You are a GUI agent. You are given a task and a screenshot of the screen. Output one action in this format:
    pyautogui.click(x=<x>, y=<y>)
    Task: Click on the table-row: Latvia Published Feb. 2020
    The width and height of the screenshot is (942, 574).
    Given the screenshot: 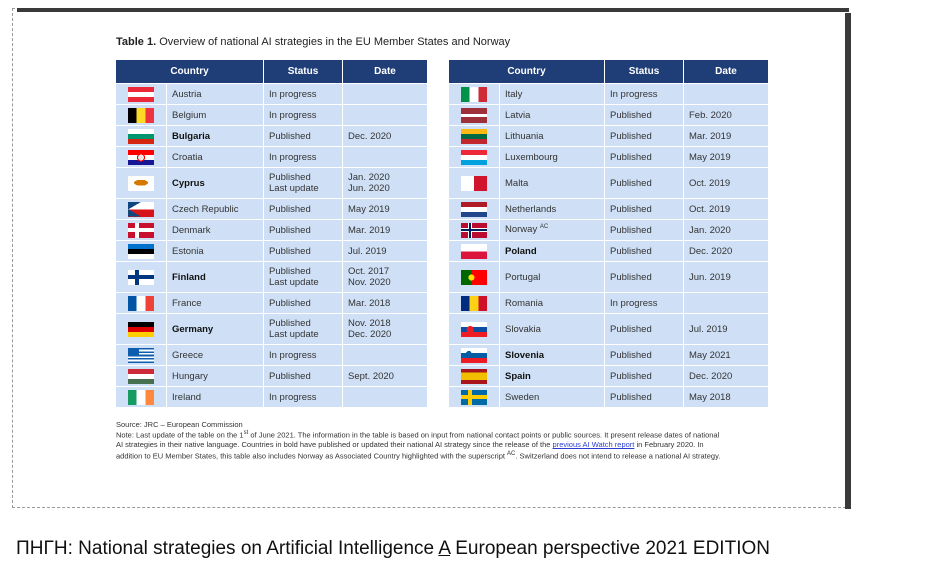 What is the action you would take?
    pyautogui.click(x=608, y=115)
    